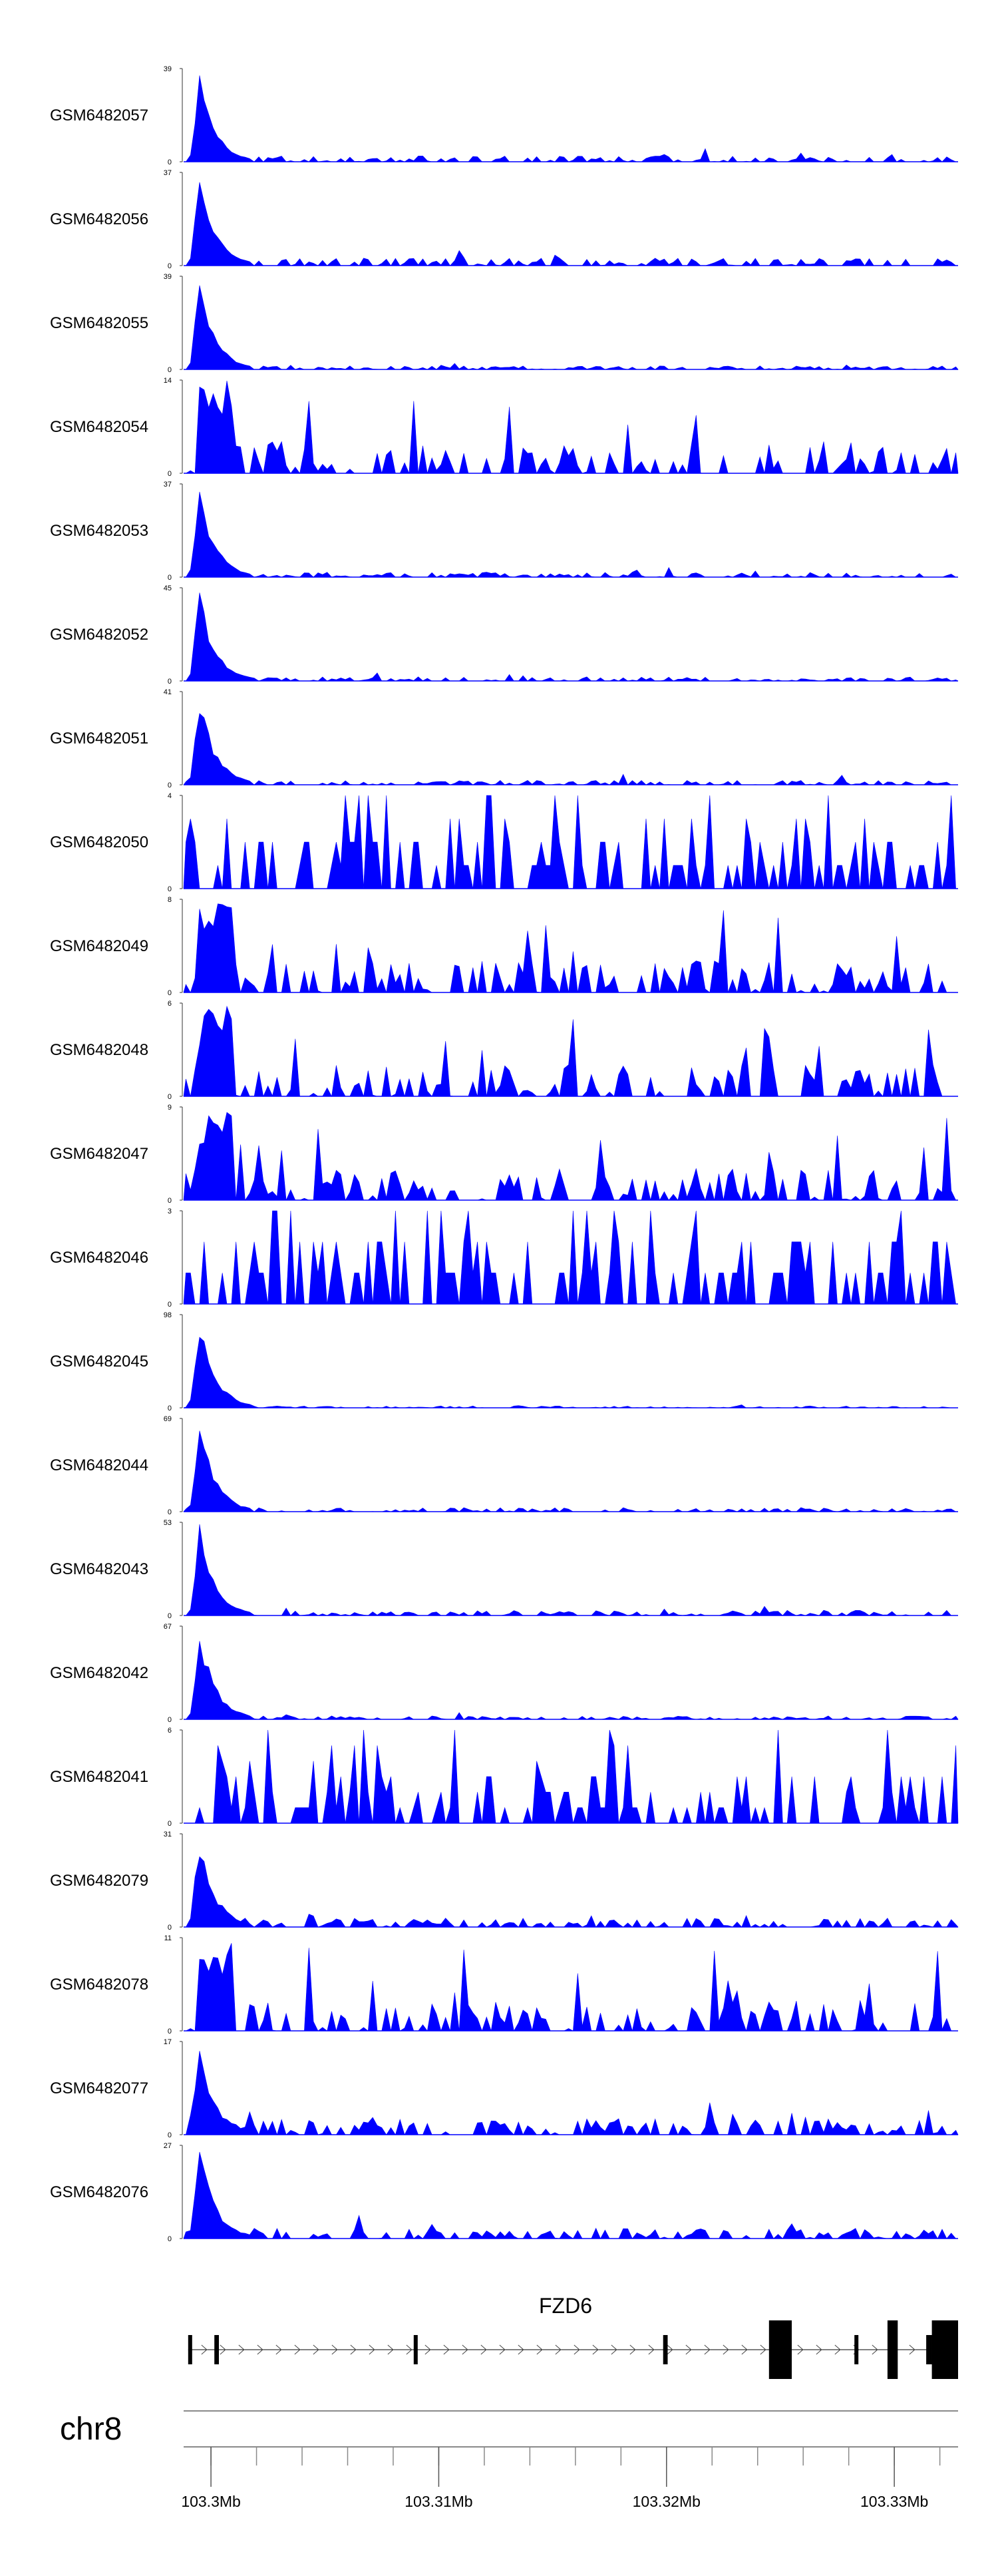 This screenshot has height=2576, width=998. What do you see at coordinates (504, 738) in the screenshot?
I see `track-GSM6482051: GSM6482051 41 0` at bounding box center [504, 738].